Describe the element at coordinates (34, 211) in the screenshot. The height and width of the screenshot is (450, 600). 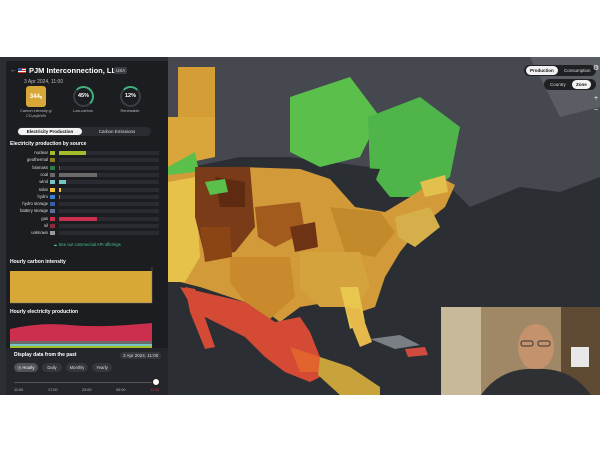
I see `source-label: battery storage` at that location.